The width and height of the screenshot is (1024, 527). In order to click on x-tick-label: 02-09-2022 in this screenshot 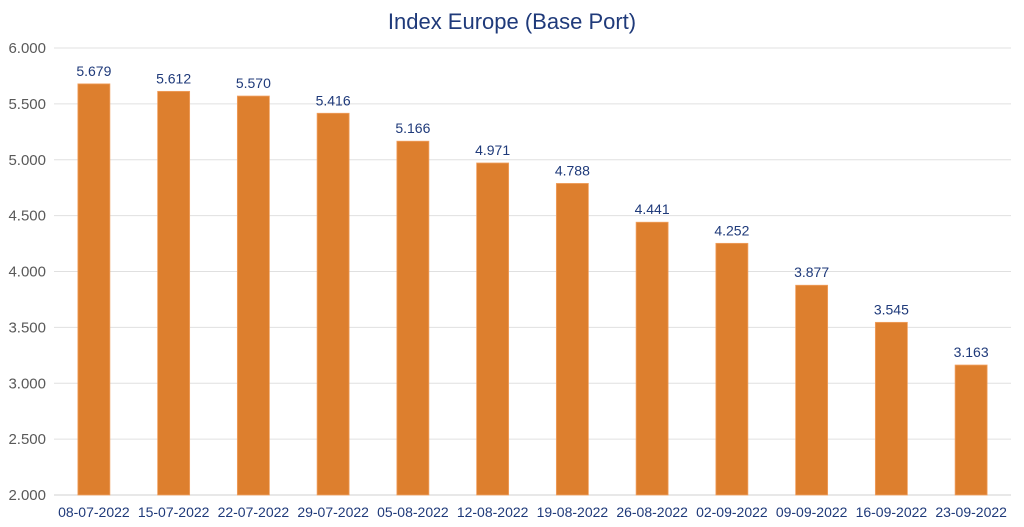, I will do `click(732, 512)`.